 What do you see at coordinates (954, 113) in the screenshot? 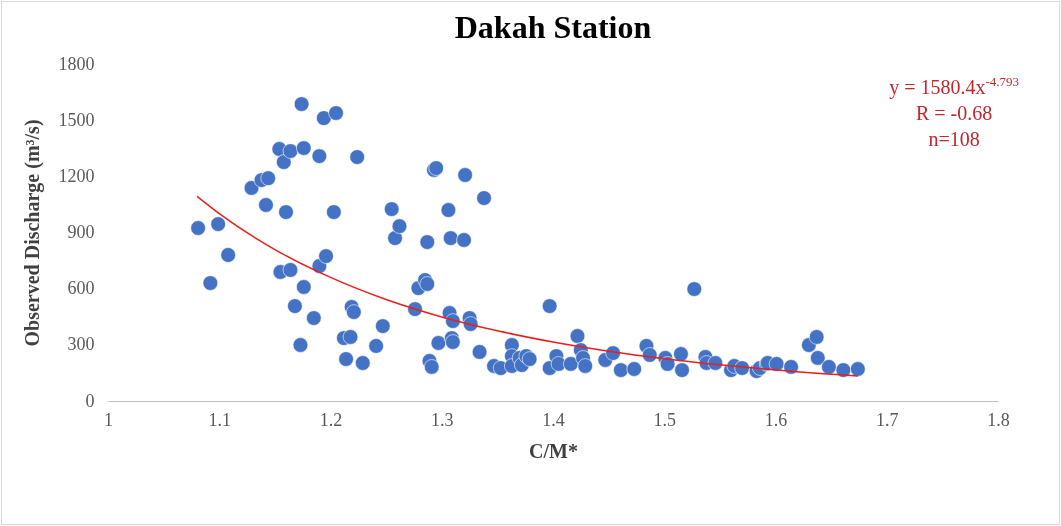
I see `annotation: R = -0.68` at bounding box center [954, 113].